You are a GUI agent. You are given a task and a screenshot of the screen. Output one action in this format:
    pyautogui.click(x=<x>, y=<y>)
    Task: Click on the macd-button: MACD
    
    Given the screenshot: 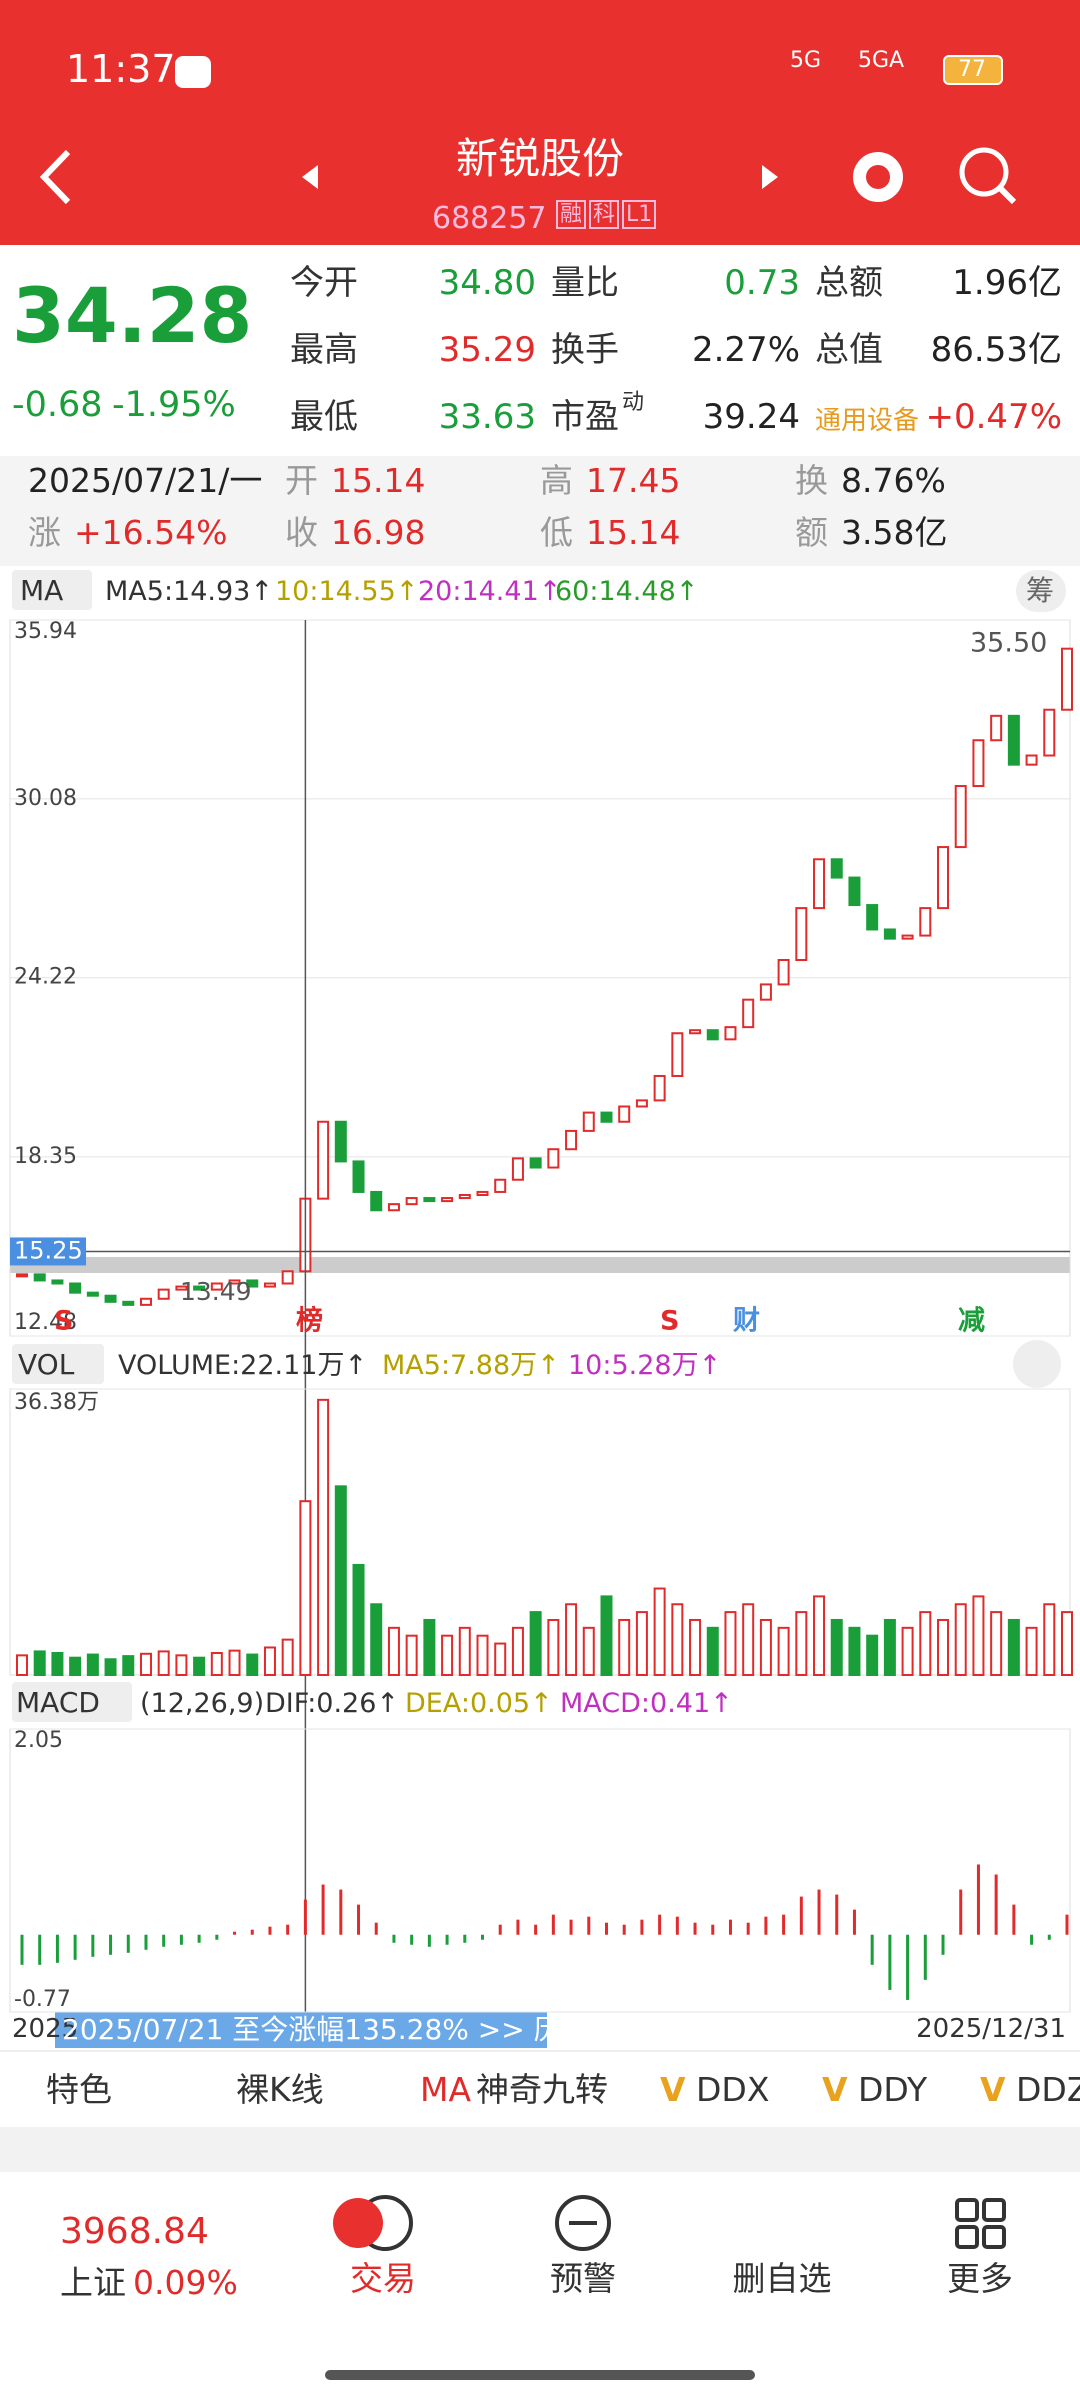 What is the action you would take?
    pyautogui.click(x=58, y=1702)
    